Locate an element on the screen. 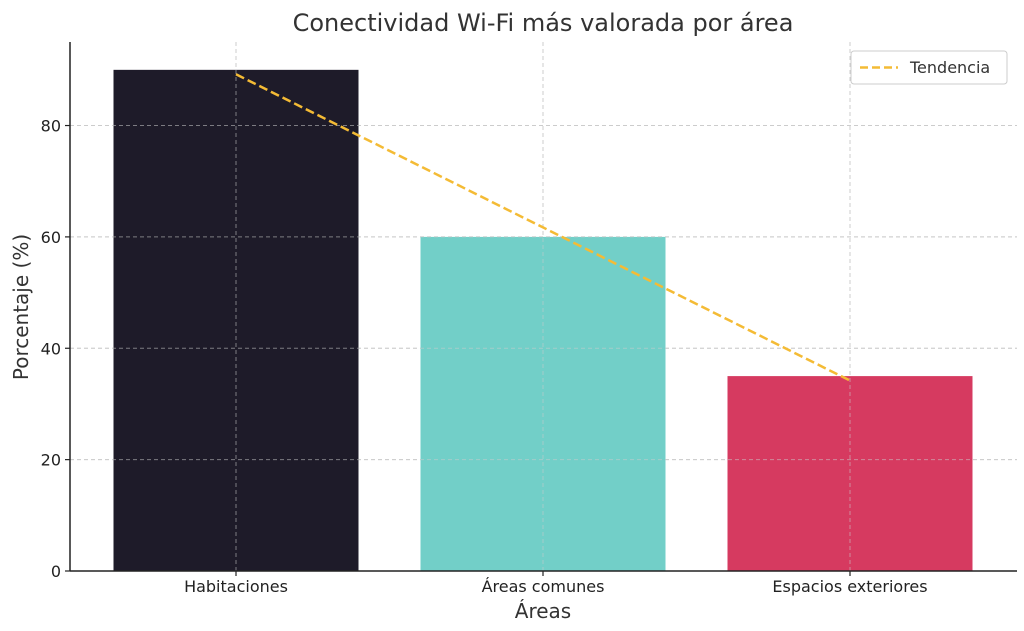  legend-box is located at coordinates (929, 67).